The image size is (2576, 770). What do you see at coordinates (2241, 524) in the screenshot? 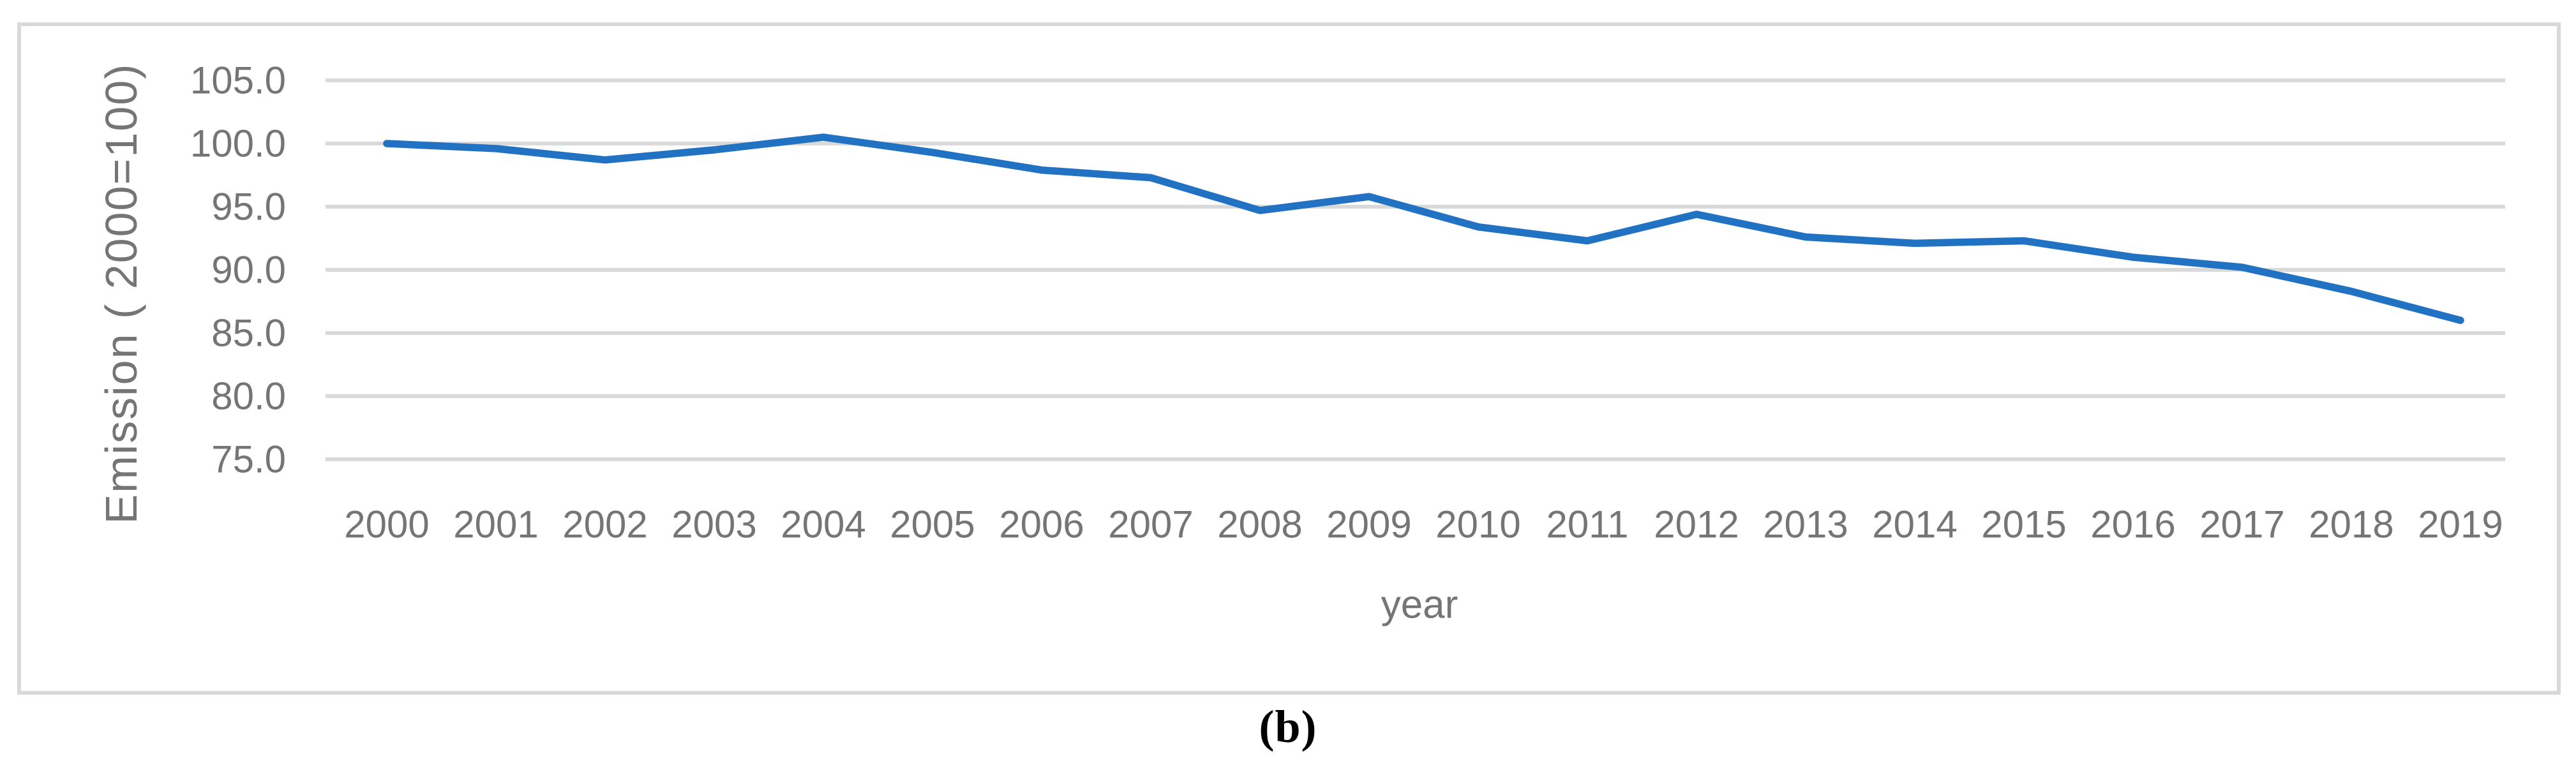
I see `x-tick-label: 2017` at bounding box center [2241, 524].